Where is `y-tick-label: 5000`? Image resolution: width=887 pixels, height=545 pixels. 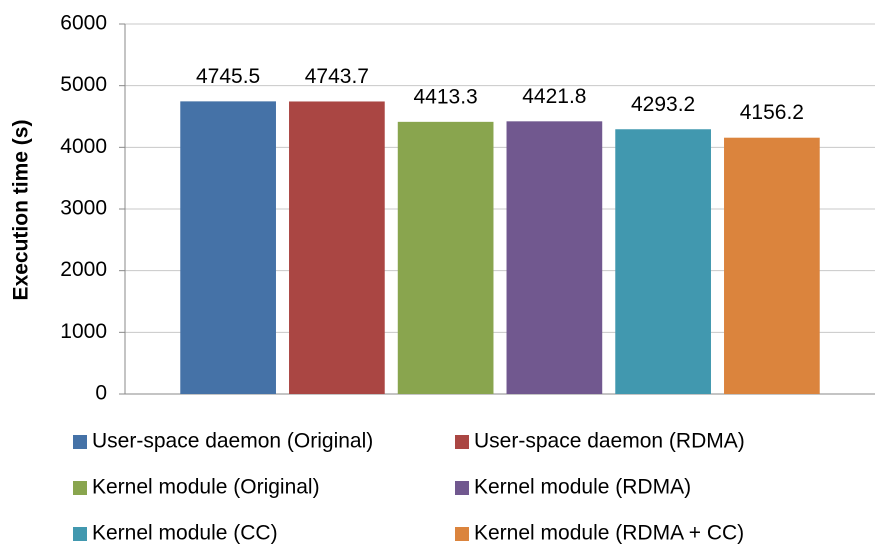 y-tick-label: 5000 is located at coordinates (83, 84).